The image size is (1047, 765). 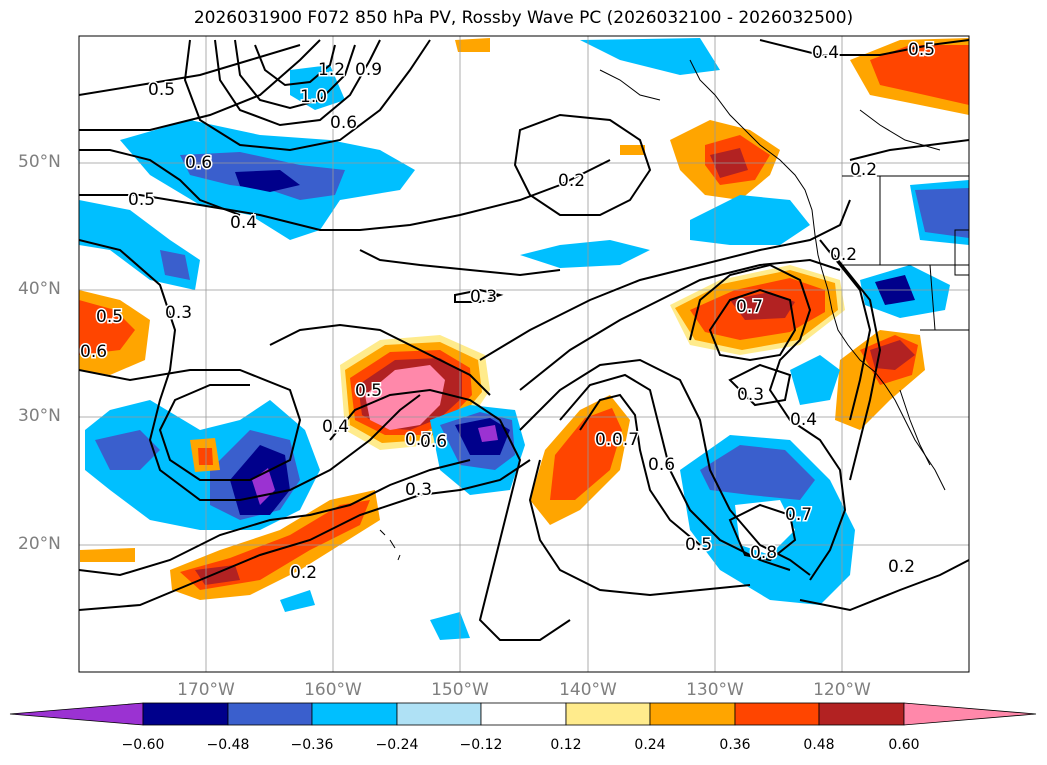 I want to click on colorbar-extend-high, so click(x=970, y=714).